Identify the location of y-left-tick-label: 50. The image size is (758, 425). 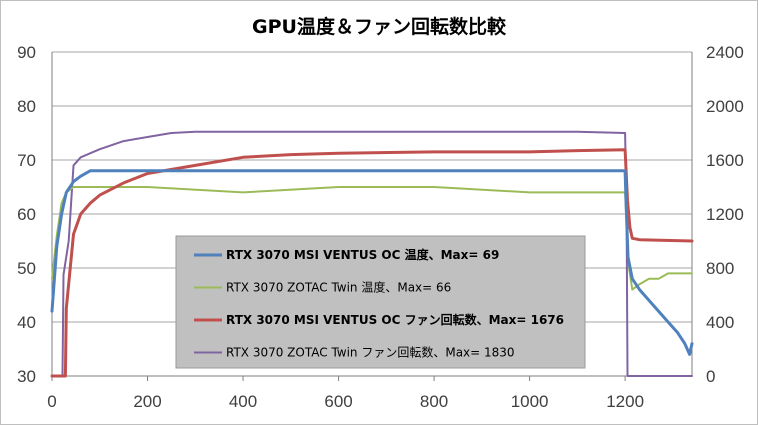
(26, 268).